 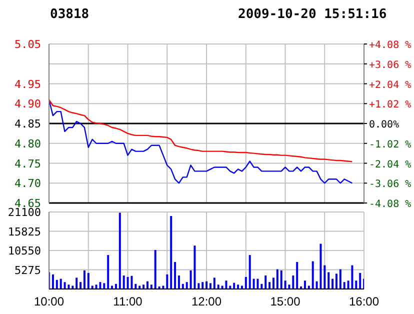 What do you see at coordinates (390, 144) in the screenshot?
I see `y2-tick-label: -1.02 %` at bounding box center [390, 144].